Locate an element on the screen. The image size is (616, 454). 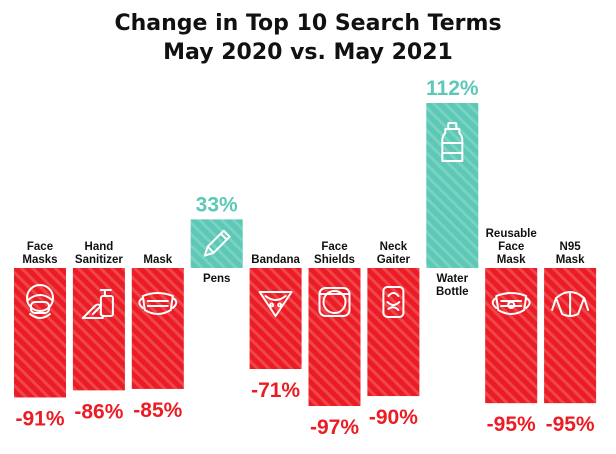
value-label-1: -86% is located at coordinates (98, 411).